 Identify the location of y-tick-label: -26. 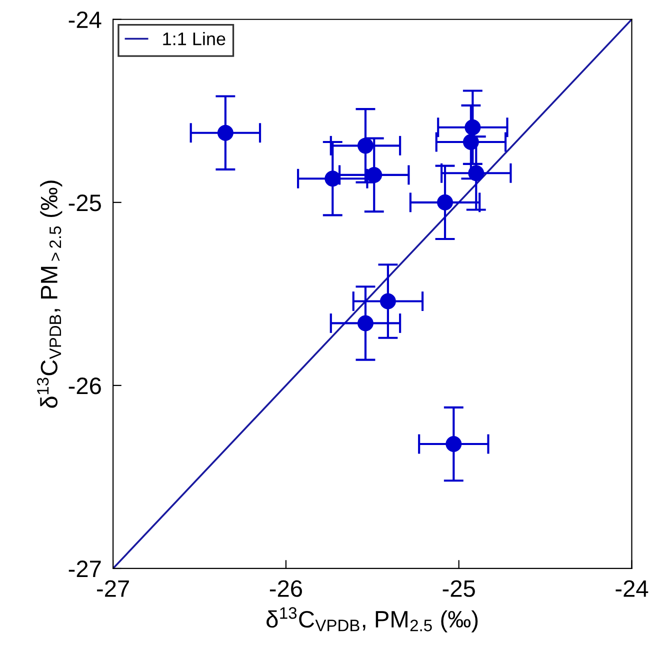
(84, 386).